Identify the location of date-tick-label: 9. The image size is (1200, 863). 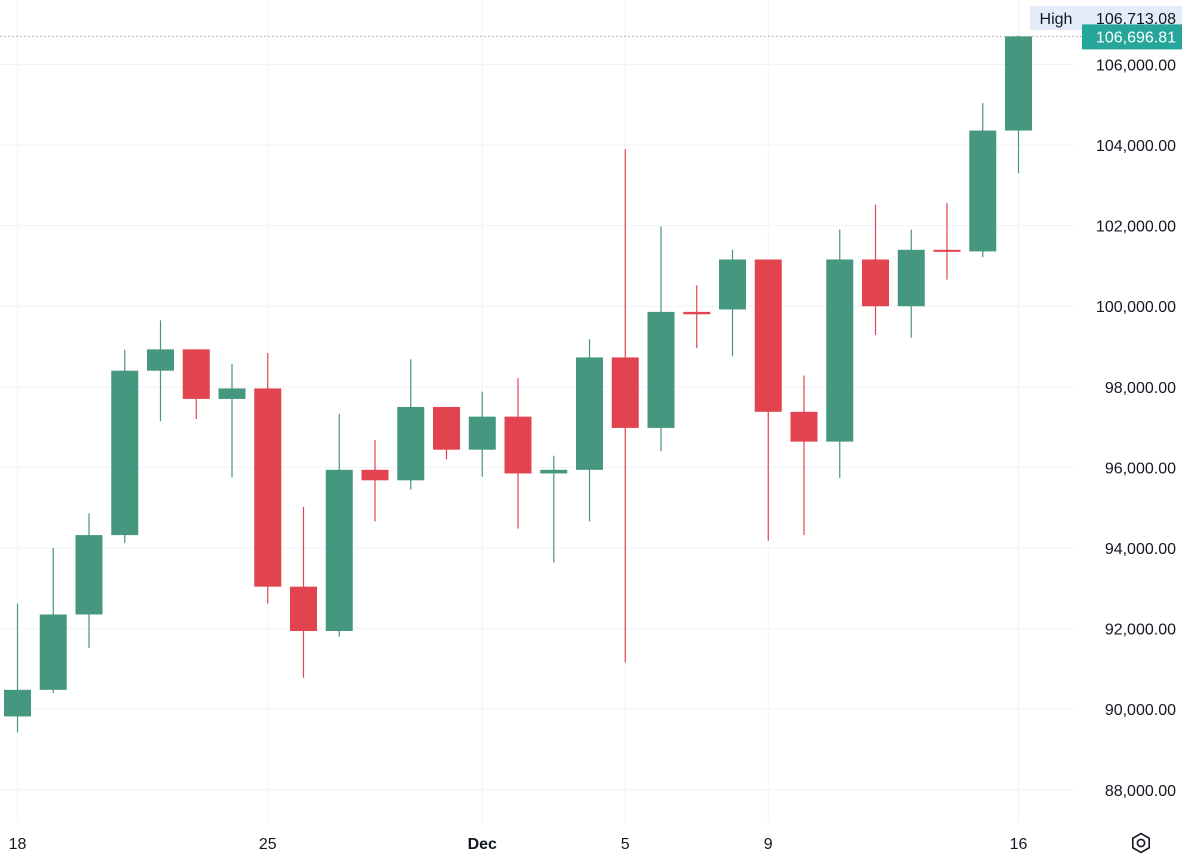
(768, 844).